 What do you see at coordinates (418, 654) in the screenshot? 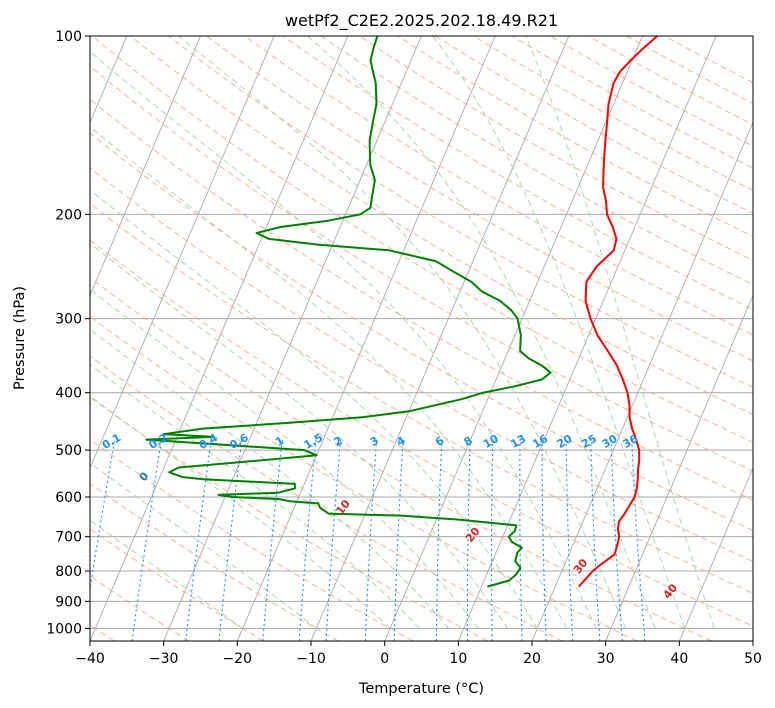
I see `x-axis: −40 −30 −20 −10 0 10 20 30 40 50` at bounding box center [418, 654].